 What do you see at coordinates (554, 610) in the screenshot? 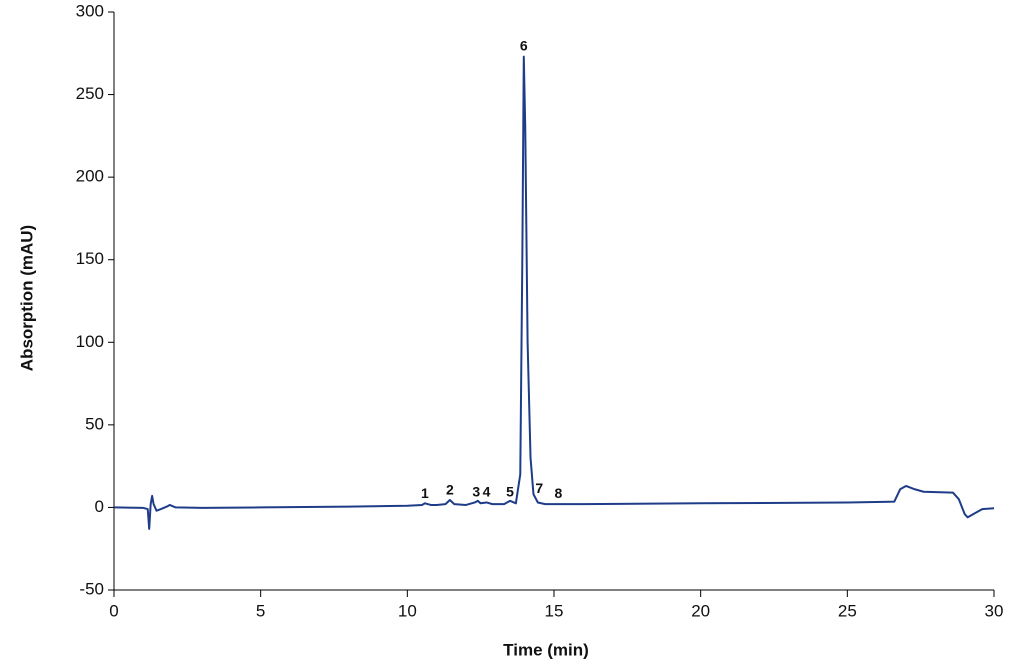
I see `x-tick-label: 15` at bounding box center [554, 610].